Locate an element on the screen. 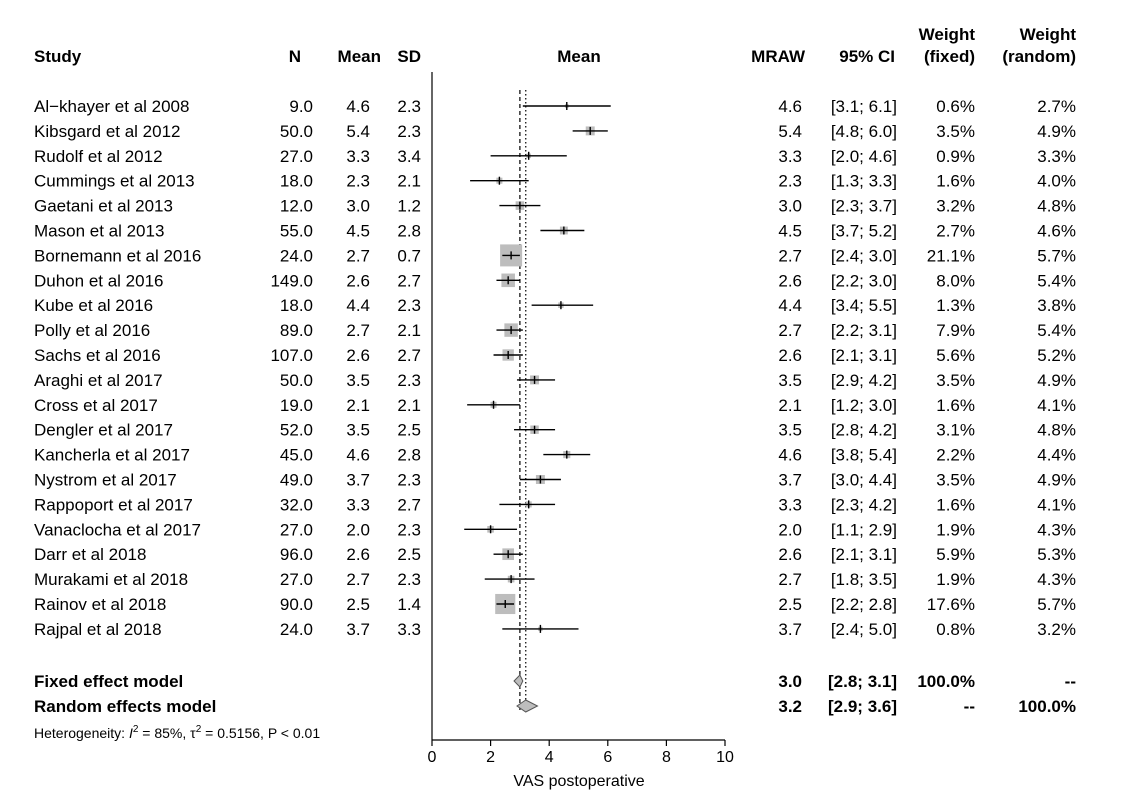 The height and width of the screenshot is (800, 1122). study-weight-fixed: 21.1% is located at coordinates (951, 255).